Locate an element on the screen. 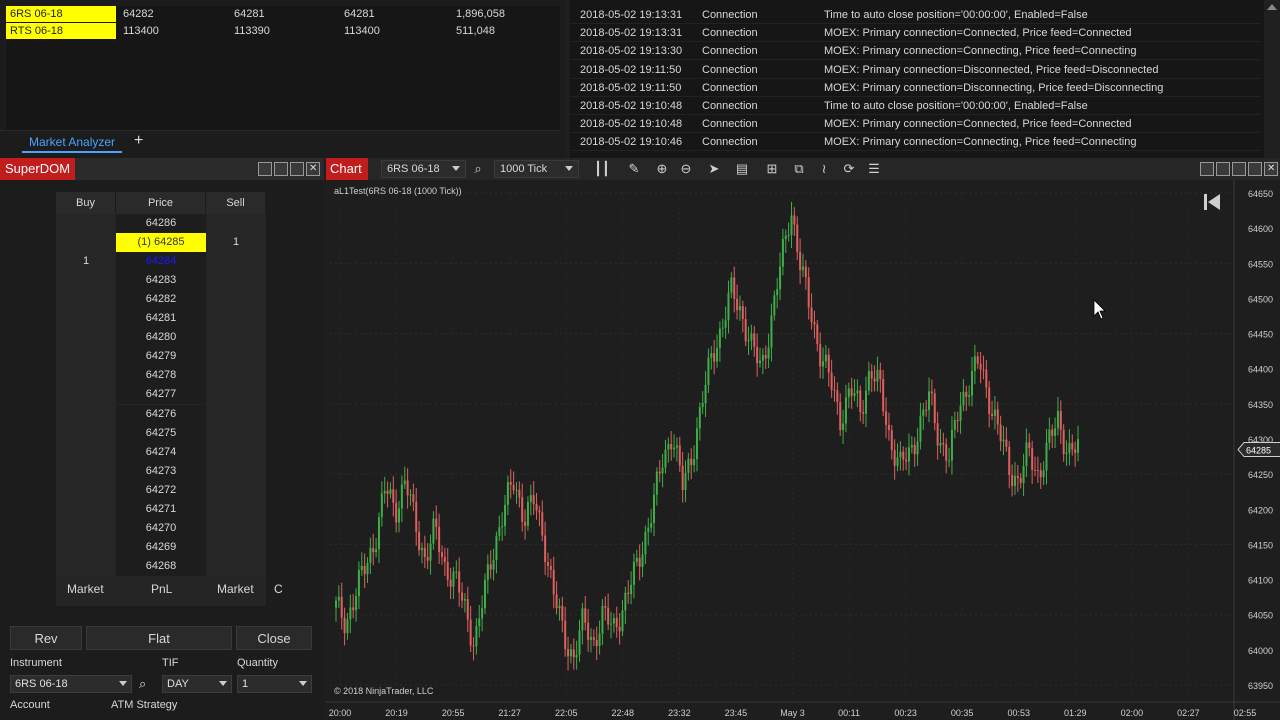 Image resolution: width=1280 pixels, height=720 pixels. ladder-row: 64274 is located at coordinates (161, 452).